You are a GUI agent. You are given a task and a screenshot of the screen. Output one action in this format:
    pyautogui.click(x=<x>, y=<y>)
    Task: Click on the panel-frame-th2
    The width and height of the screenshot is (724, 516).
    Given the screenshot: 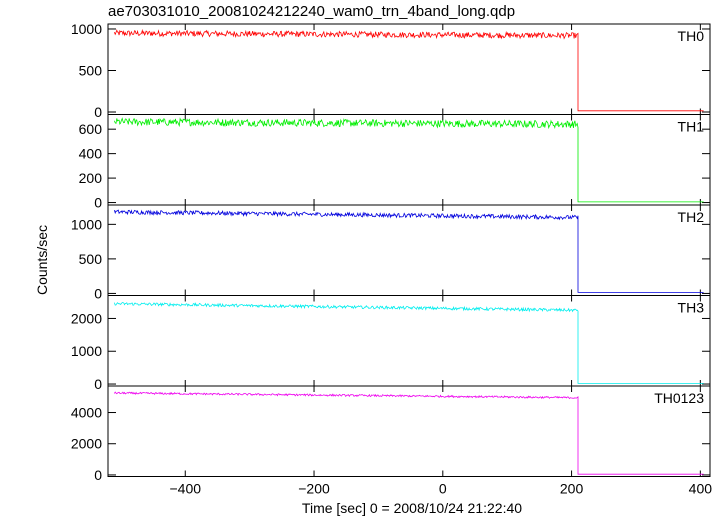 What is the action you would take?
    pyautogui.click(x=409, y=250)
    